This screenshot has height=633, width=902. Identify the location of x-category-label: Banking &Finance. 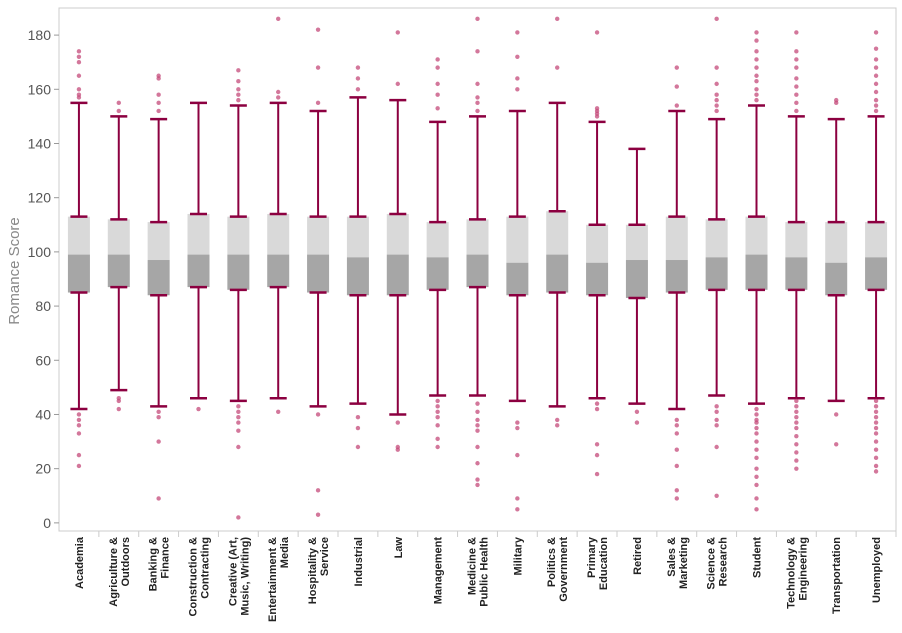
(160, 564).